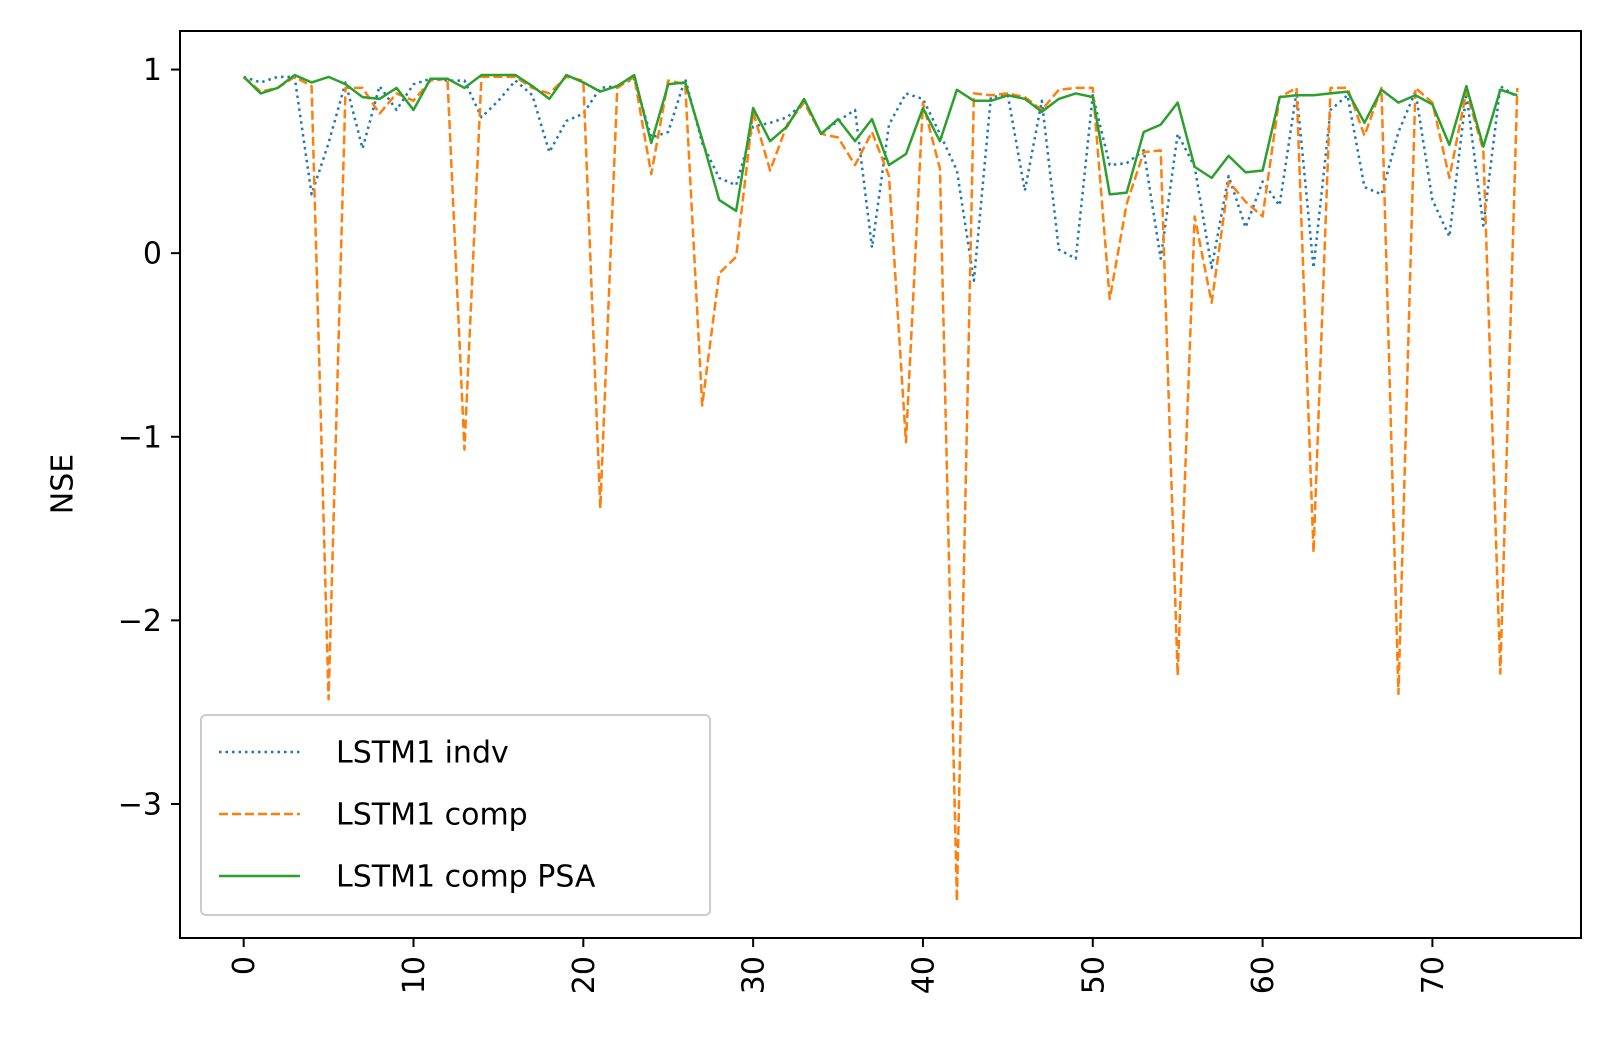 This screenshot has width=1604, height=1048. What do you see at coordinates (466, 877) in the screenshot?
I see `legend-label-lstm1-comp-psa: LSTM1 comp PSA` at bounding box center [466, 877].